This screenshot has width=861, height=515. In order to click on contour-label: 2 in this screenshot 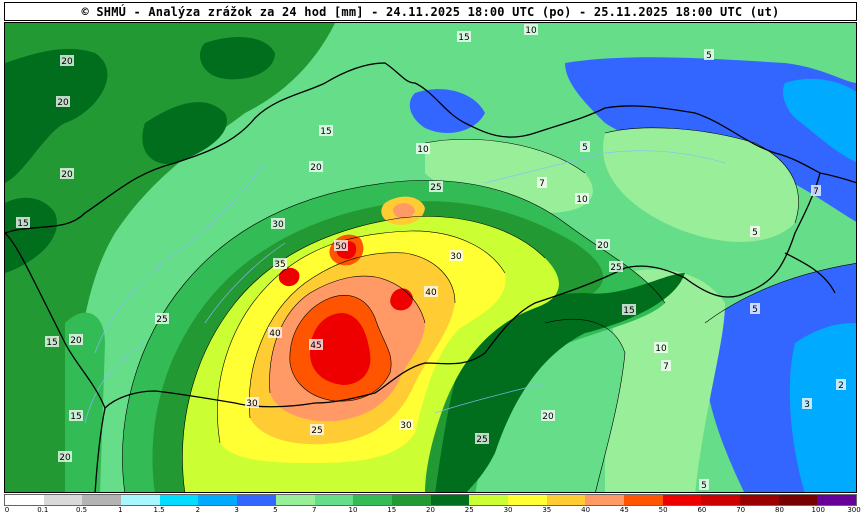, I will do `click(841, 385)`.